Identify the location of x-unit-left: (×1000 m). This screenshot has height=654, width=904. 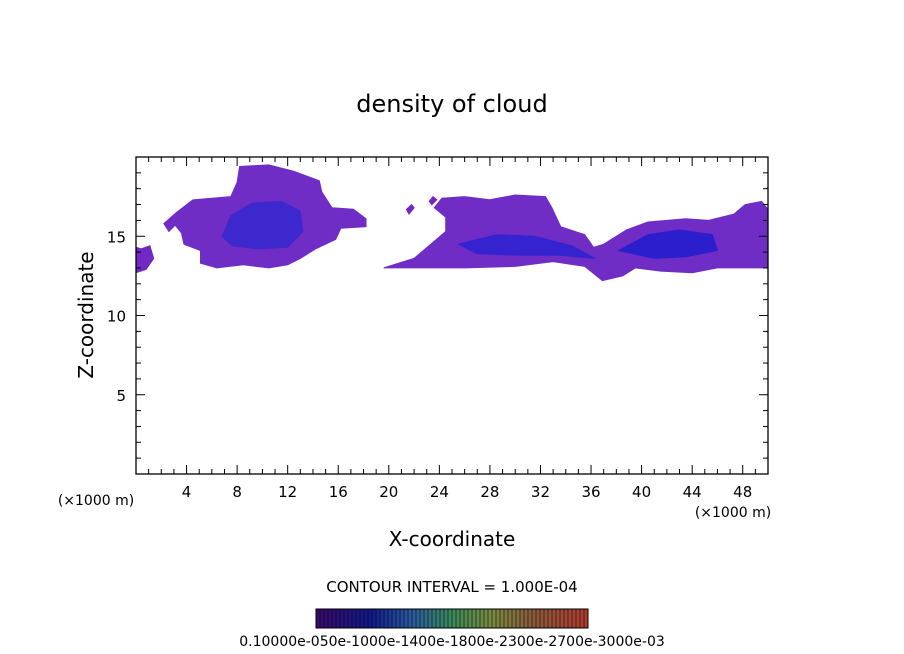
(96, 501).